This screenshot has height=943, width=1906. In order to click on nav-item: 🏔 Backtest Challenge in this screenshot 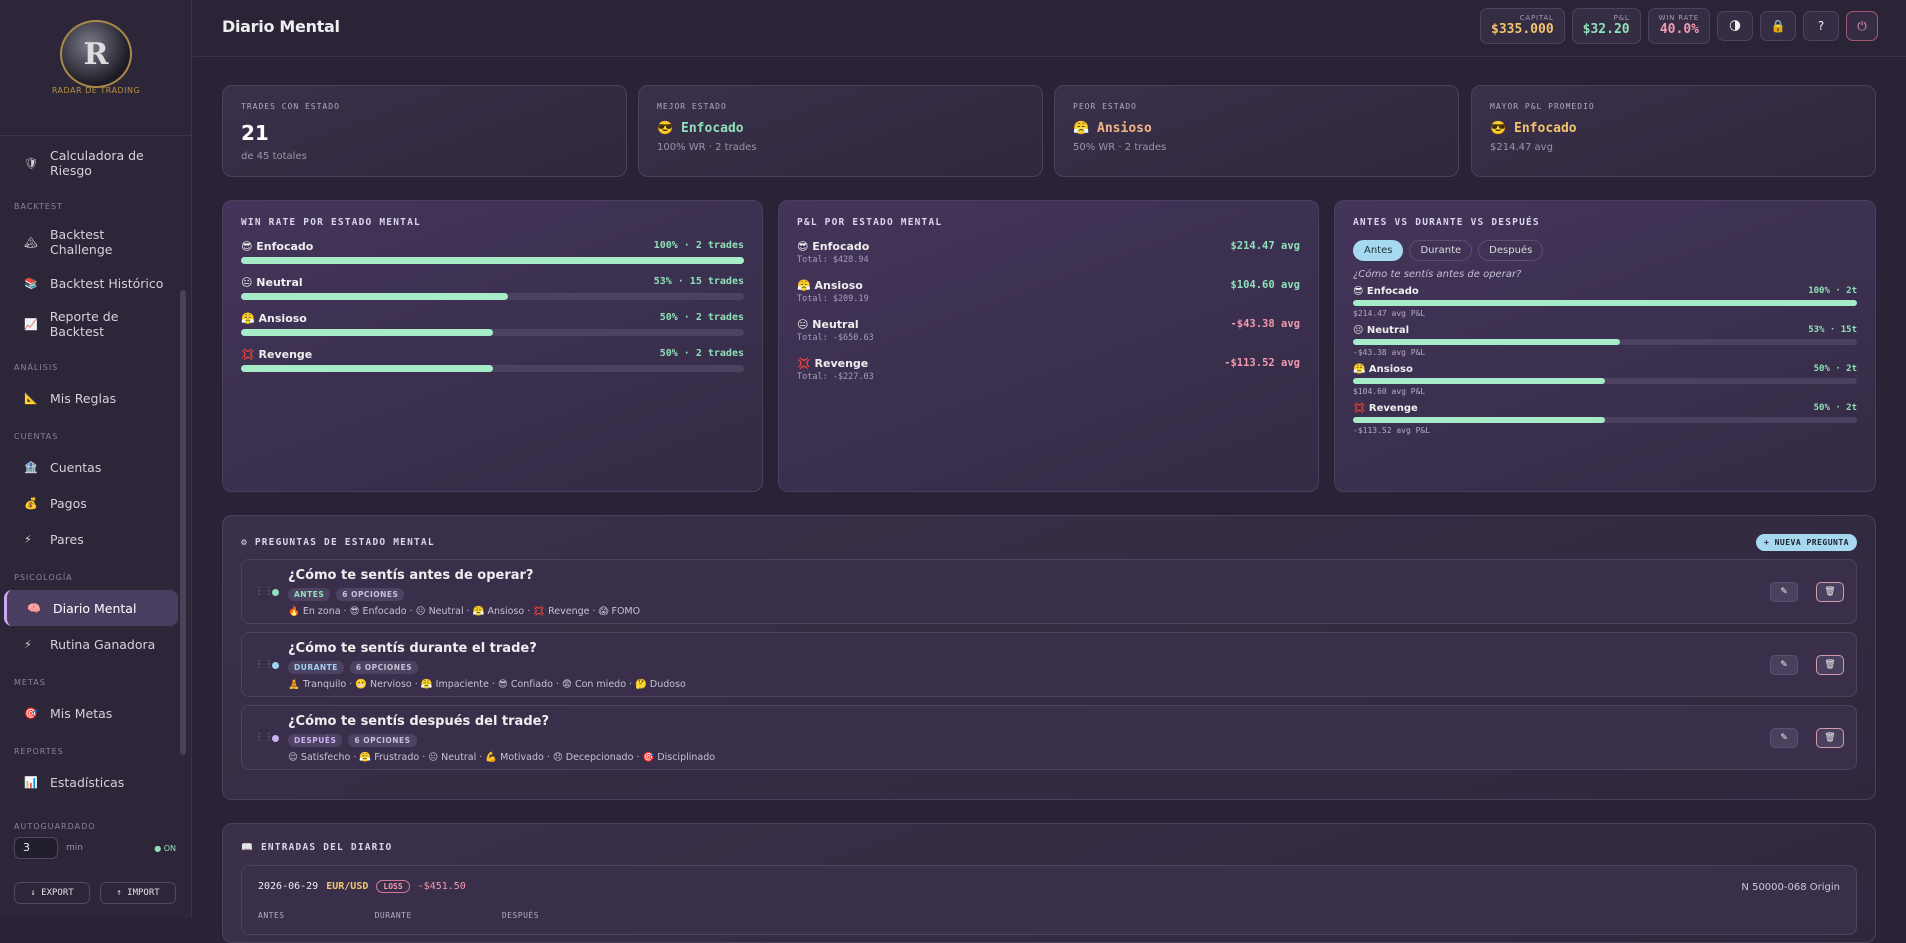, I will do `click(91, 242)`.